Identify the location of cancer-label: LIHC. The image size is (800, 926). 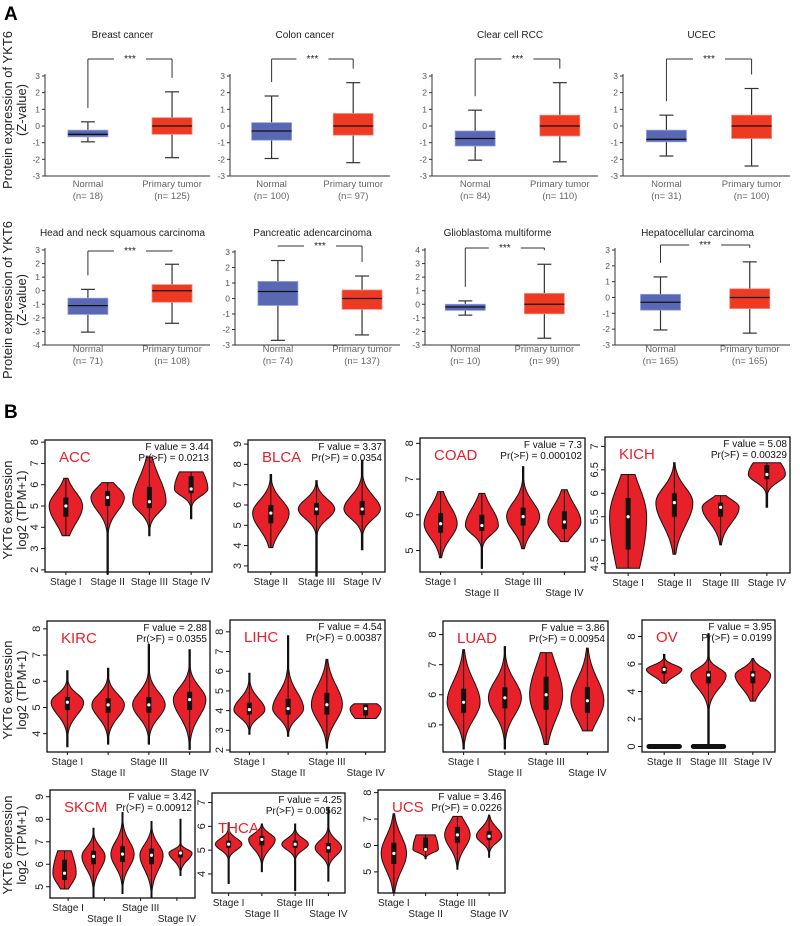
(261, 637).